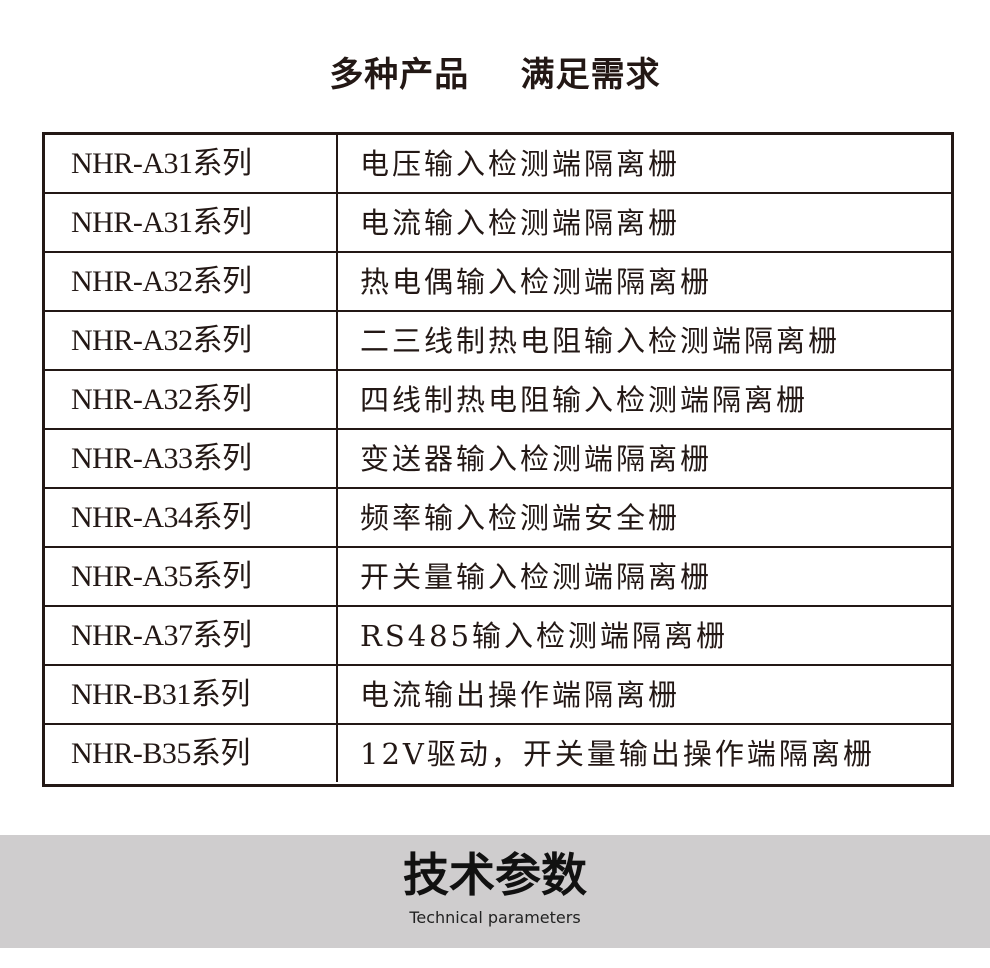  I want to click on series-cell: NHR-B31系列, so click(191, 694).